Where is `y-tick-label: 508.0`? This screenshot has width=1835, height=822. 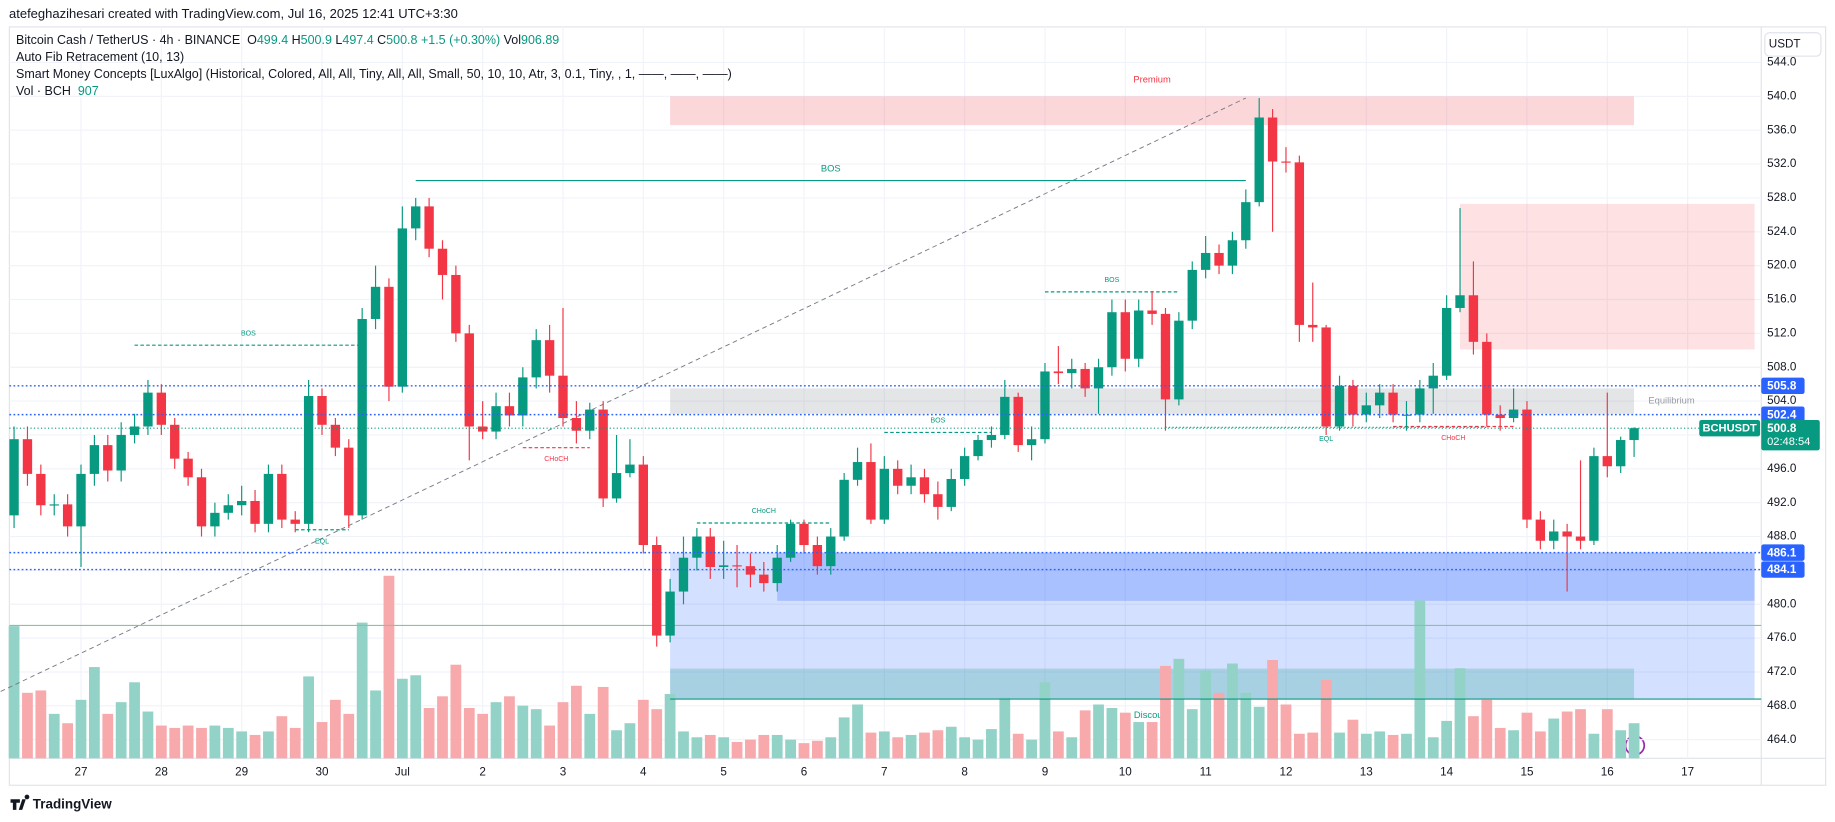 y-tick-label: 508.0 is located at coordinates (1782, 366).